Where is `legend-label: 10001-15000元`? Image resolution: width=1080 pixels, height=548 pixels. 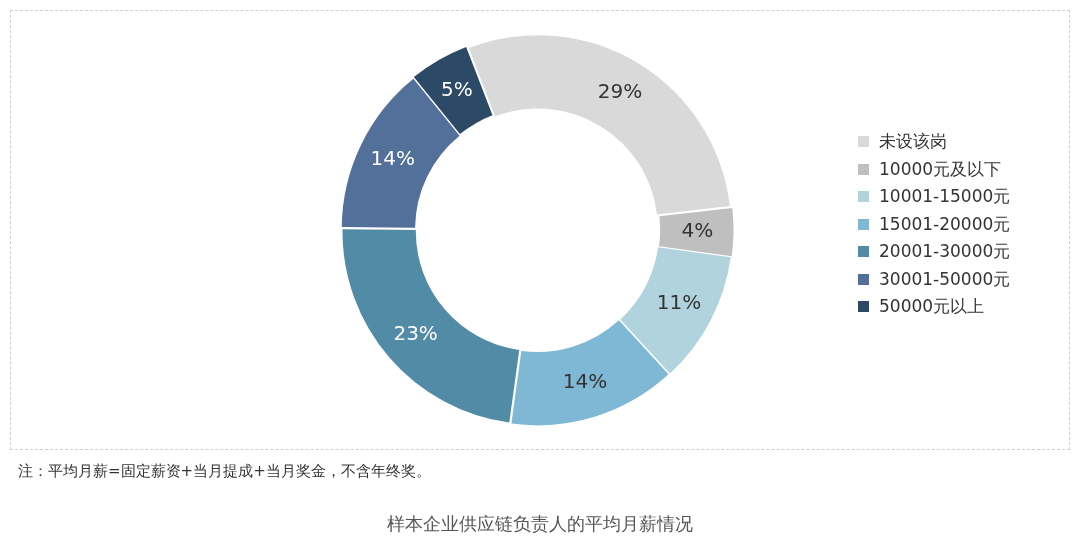
legend-label: 10001-15000元 is located at coordinates (945, 196).